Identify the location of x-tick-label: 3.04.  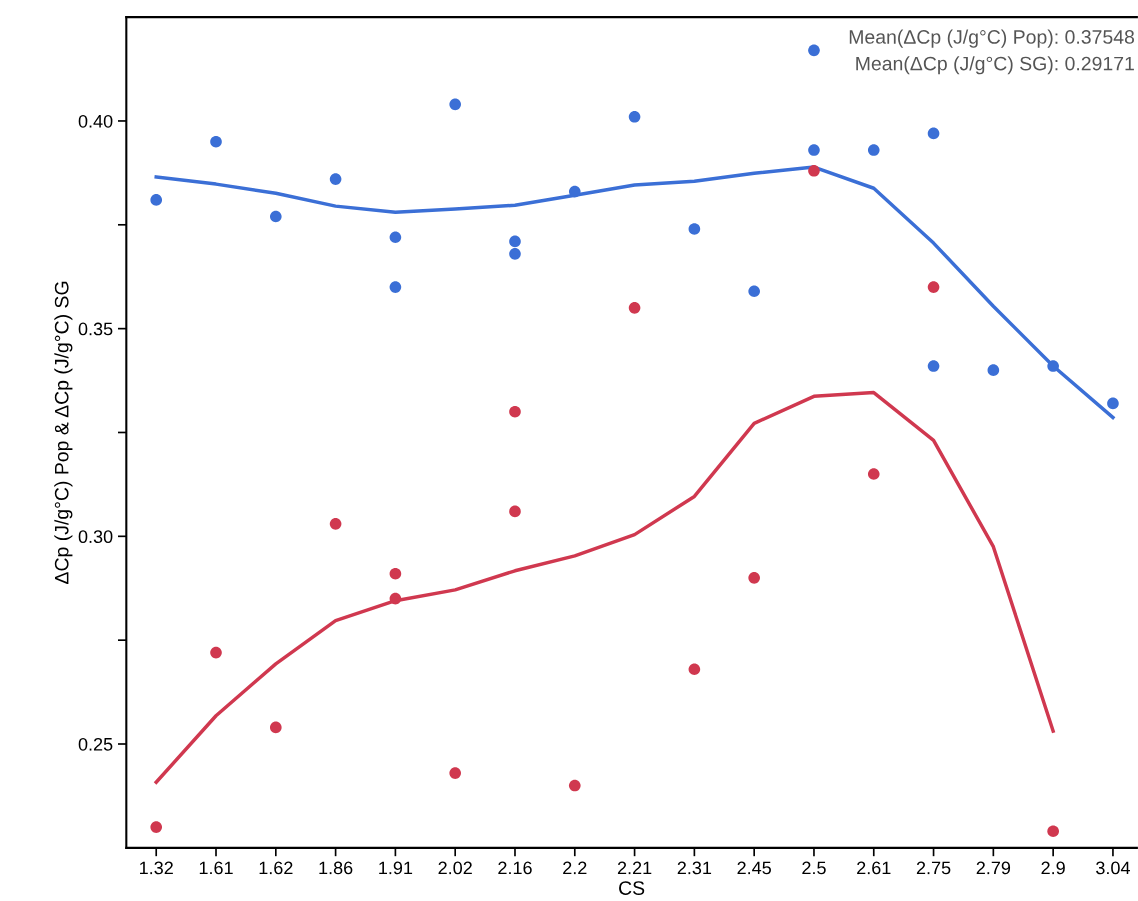
(1113, 868).